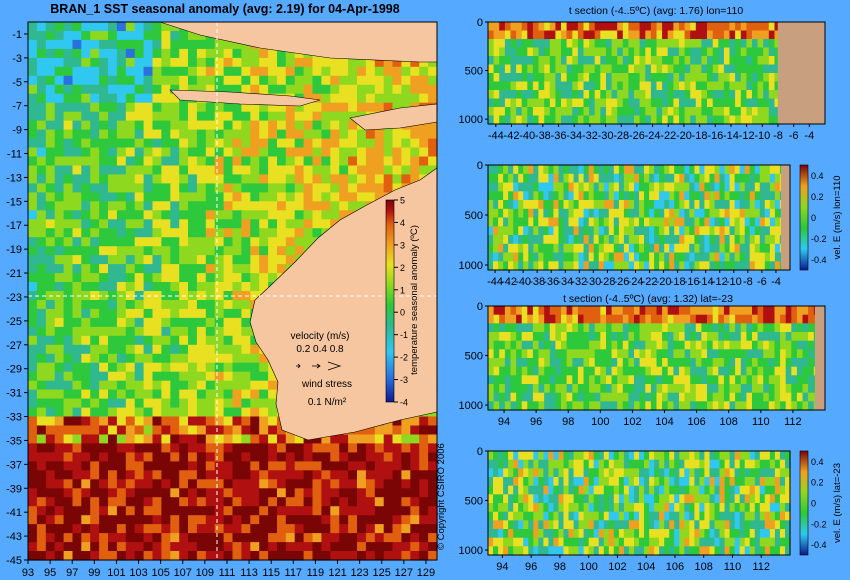 The image size is (850, 580). I want to click on section-x-tick-label: -34, so click(574, 136).